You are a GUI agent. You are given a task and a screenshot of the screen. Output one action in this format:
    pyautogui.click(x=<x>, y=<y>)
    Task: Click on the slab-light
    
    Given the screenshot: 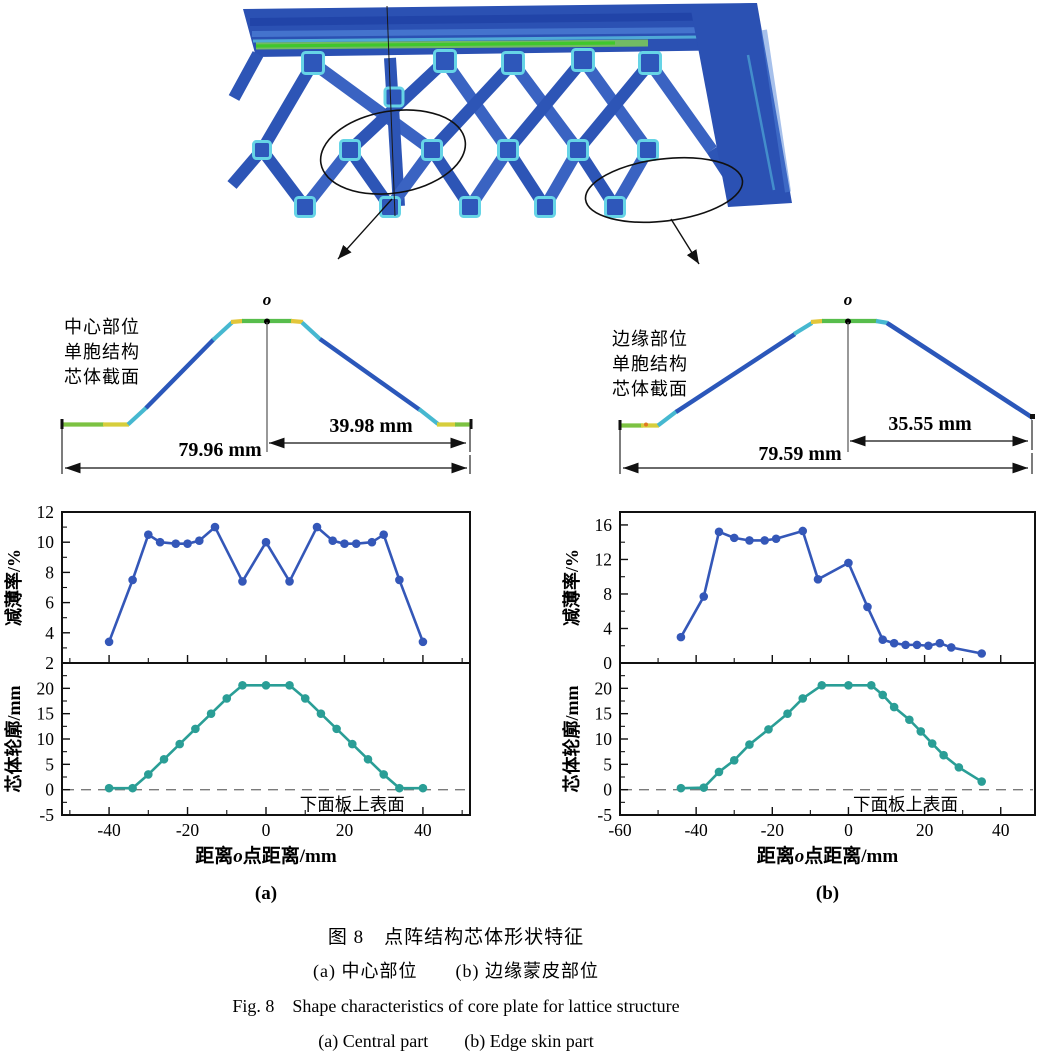 What is the action you would take?
    pyautogui.click(x=776, y=111)
    